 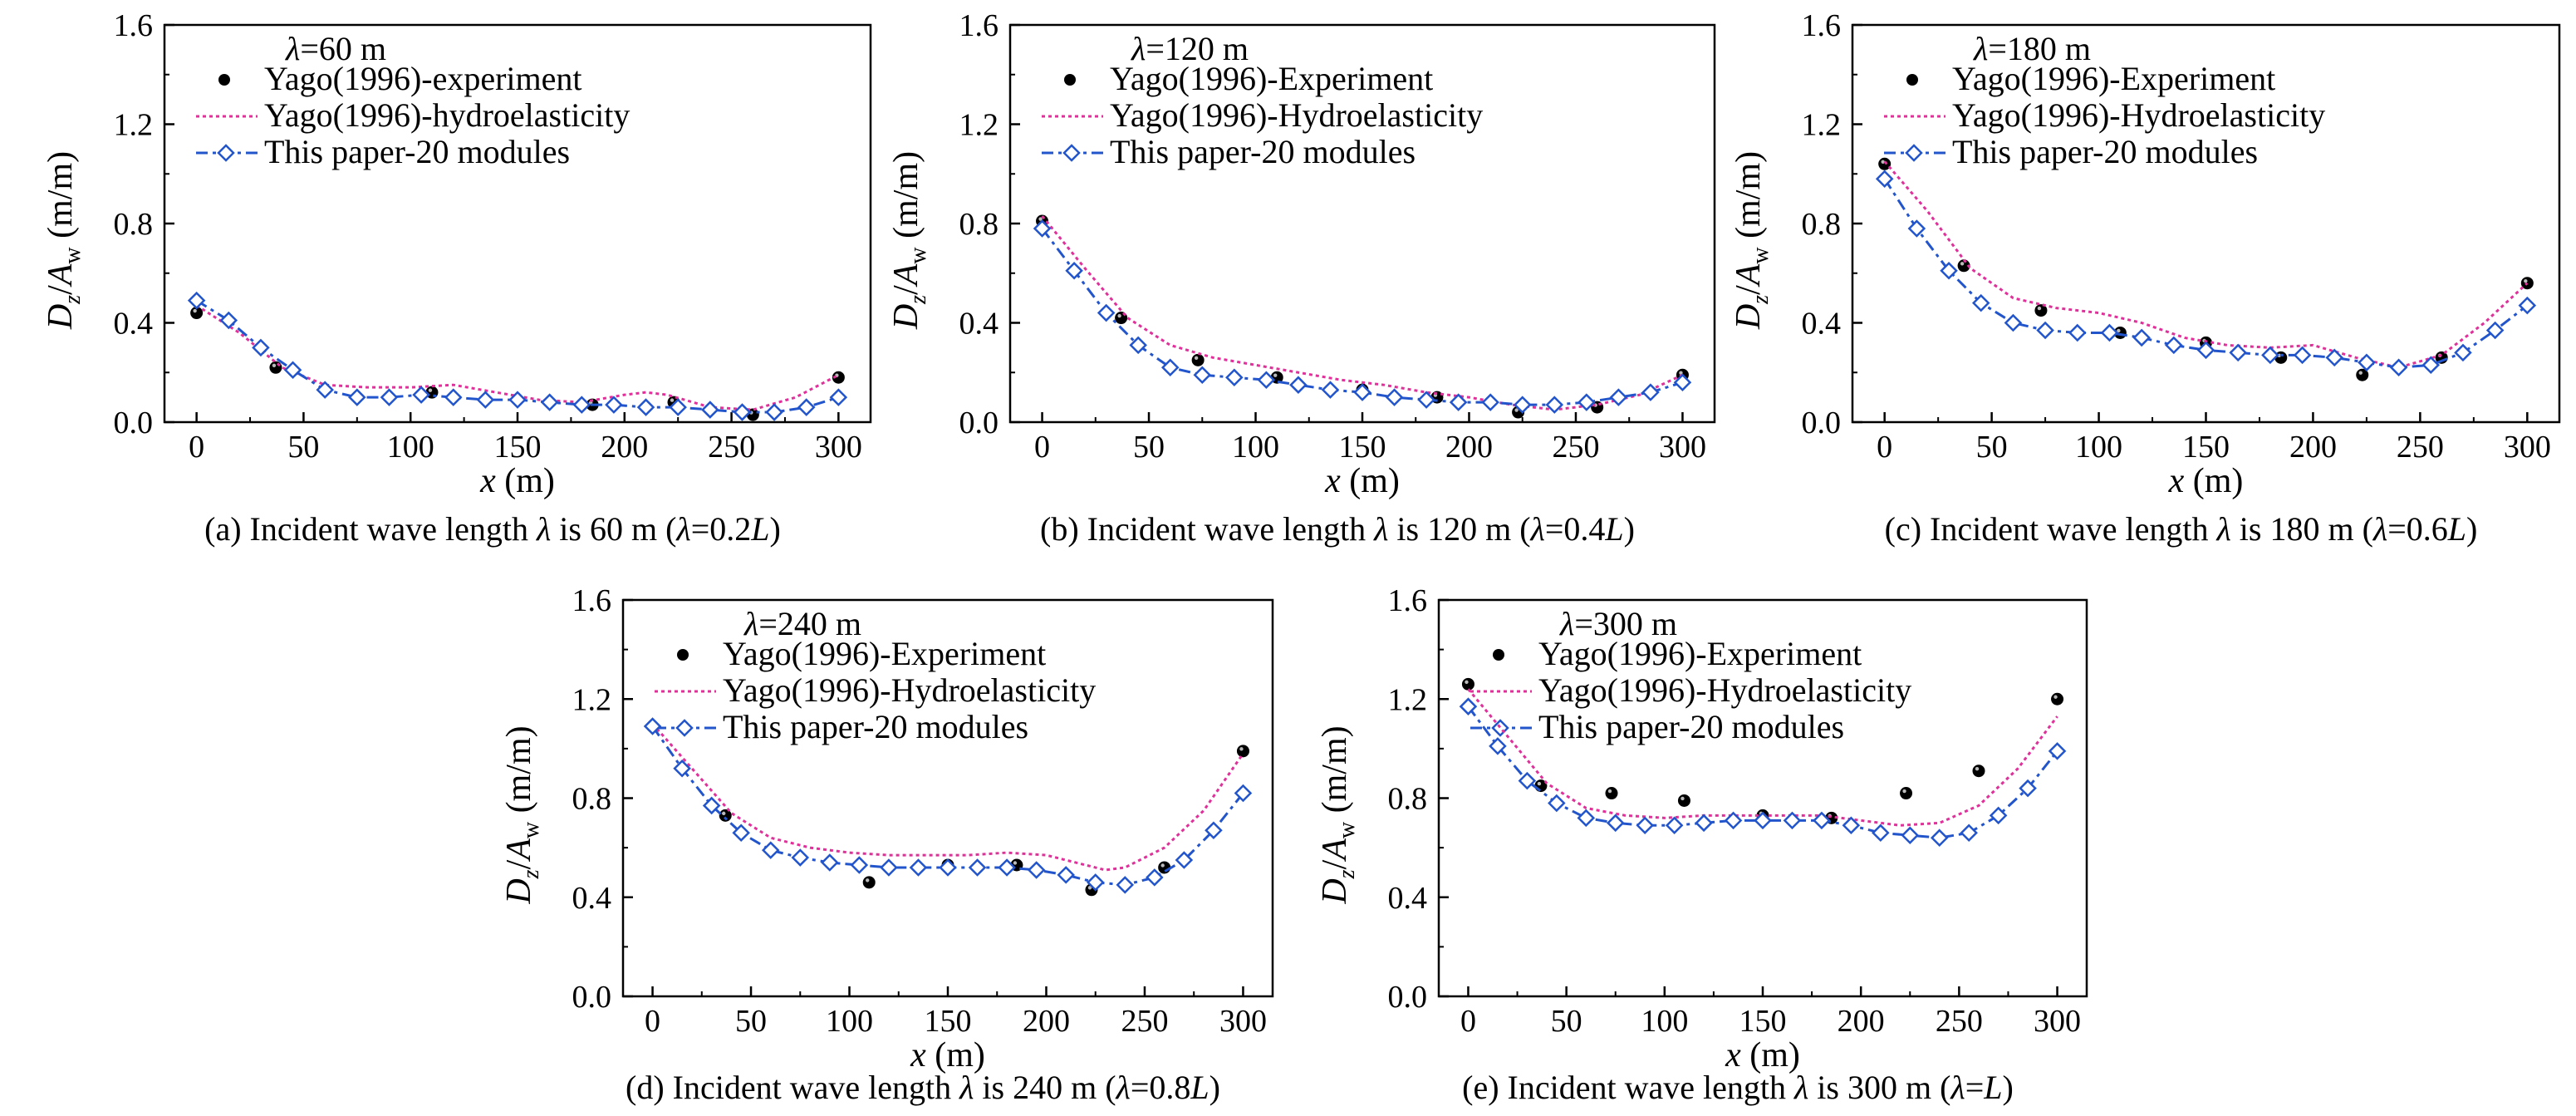 What do you see at coordinates (1070, 80) in the screenshot?
I see `legend-marker-experiment` at bounding box center [1070, 80].